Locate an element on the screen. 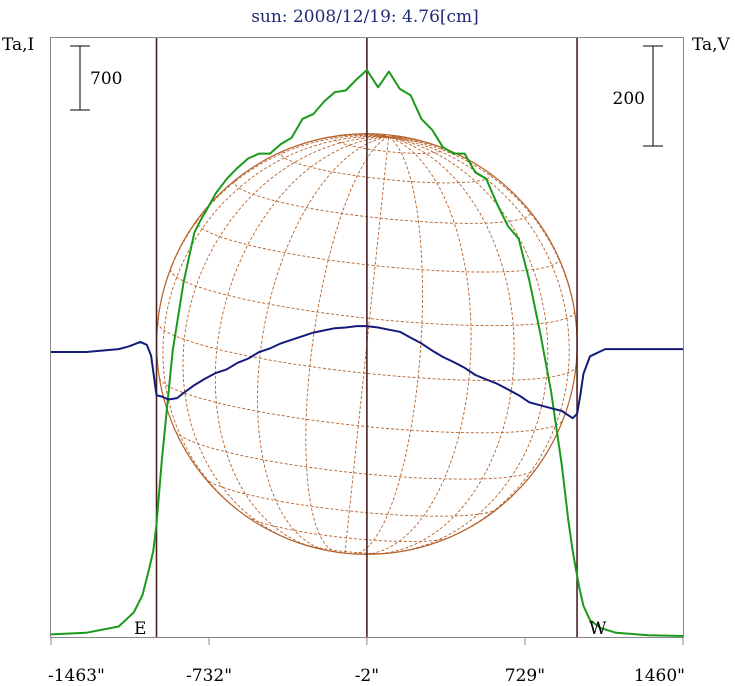 The image size is (735, 686). limb-label-west: W is located at coordinates (598, 629).